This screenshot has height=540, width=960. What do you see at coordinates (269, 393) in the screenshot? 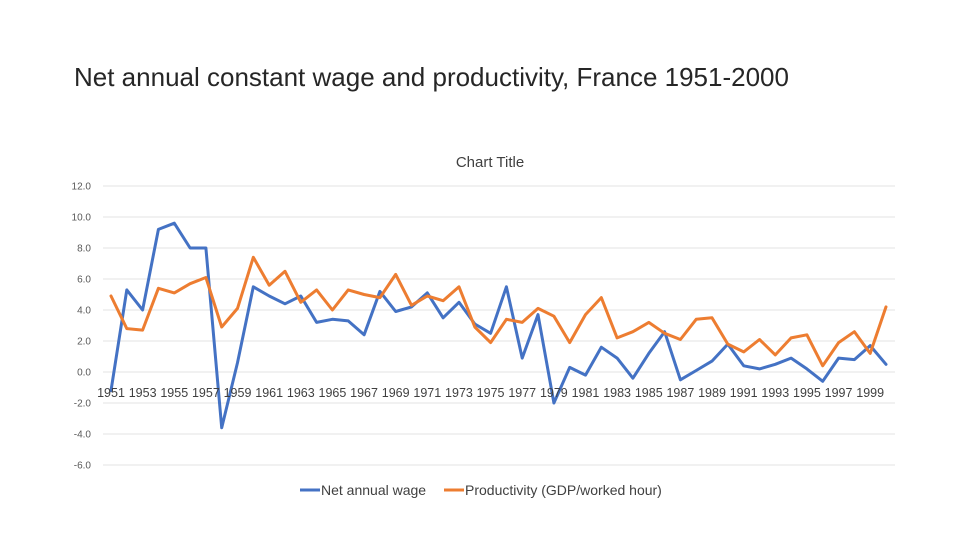
I see `x-tick-label: 1961` at bounding box center [269, 393].